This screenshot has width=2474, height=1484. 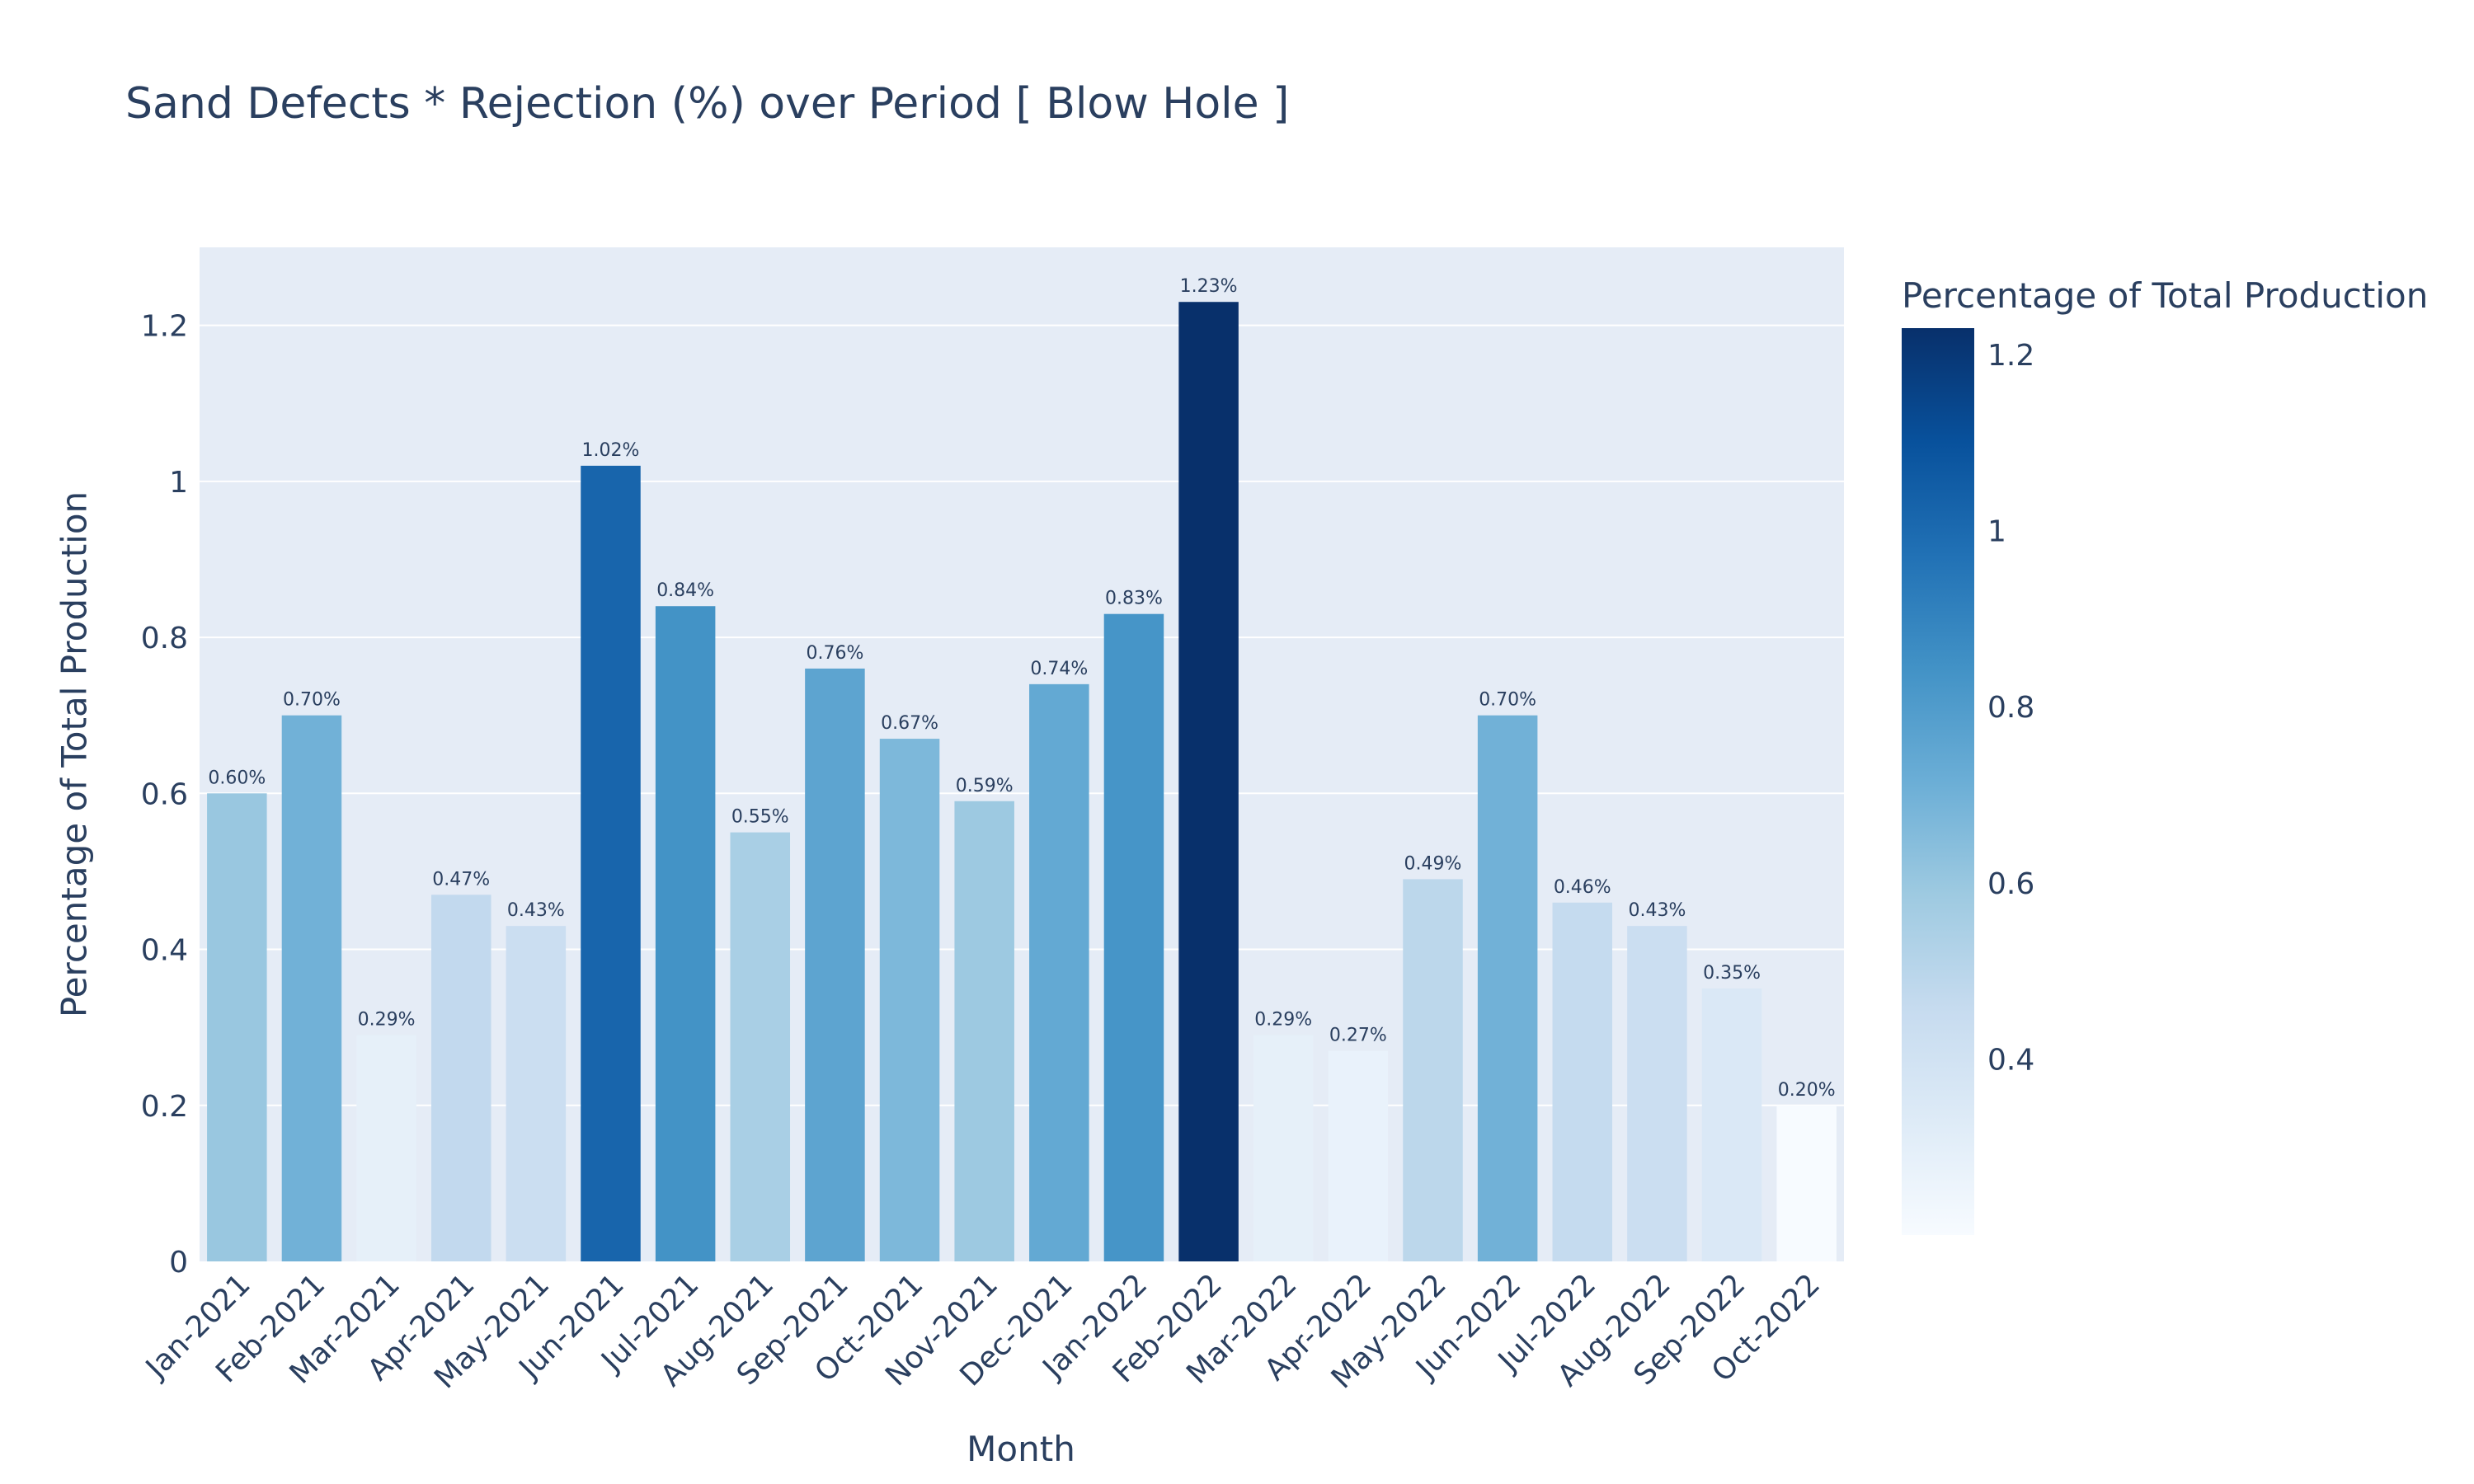 What do you see at coordinates (611, 450) in the screenshot?
I see `data-label: 1.02%` at bounding box center [611, 450].